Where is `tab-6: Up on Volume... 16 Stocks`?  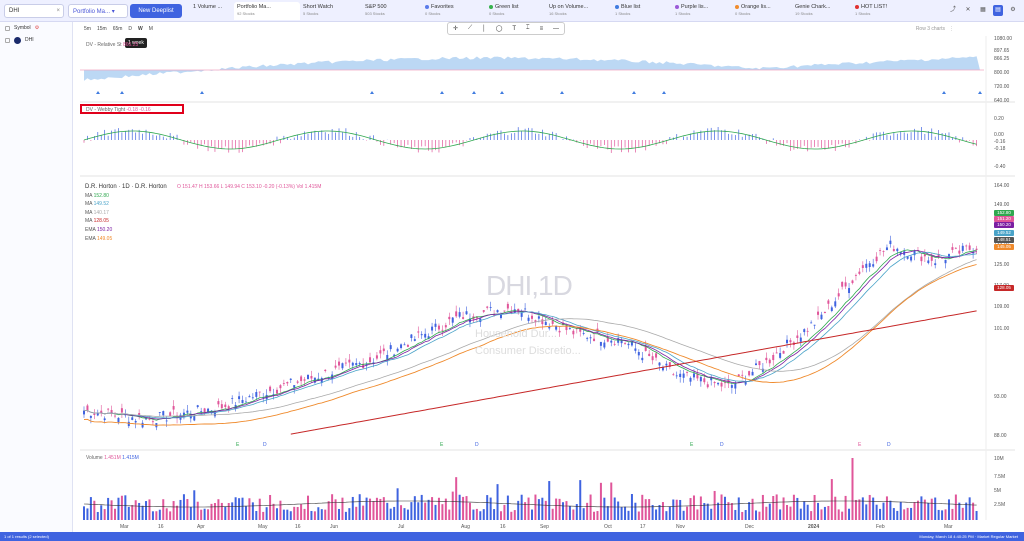
tab-6: Up on Volume... 16 Stocks is located at coordinates (579, 11).